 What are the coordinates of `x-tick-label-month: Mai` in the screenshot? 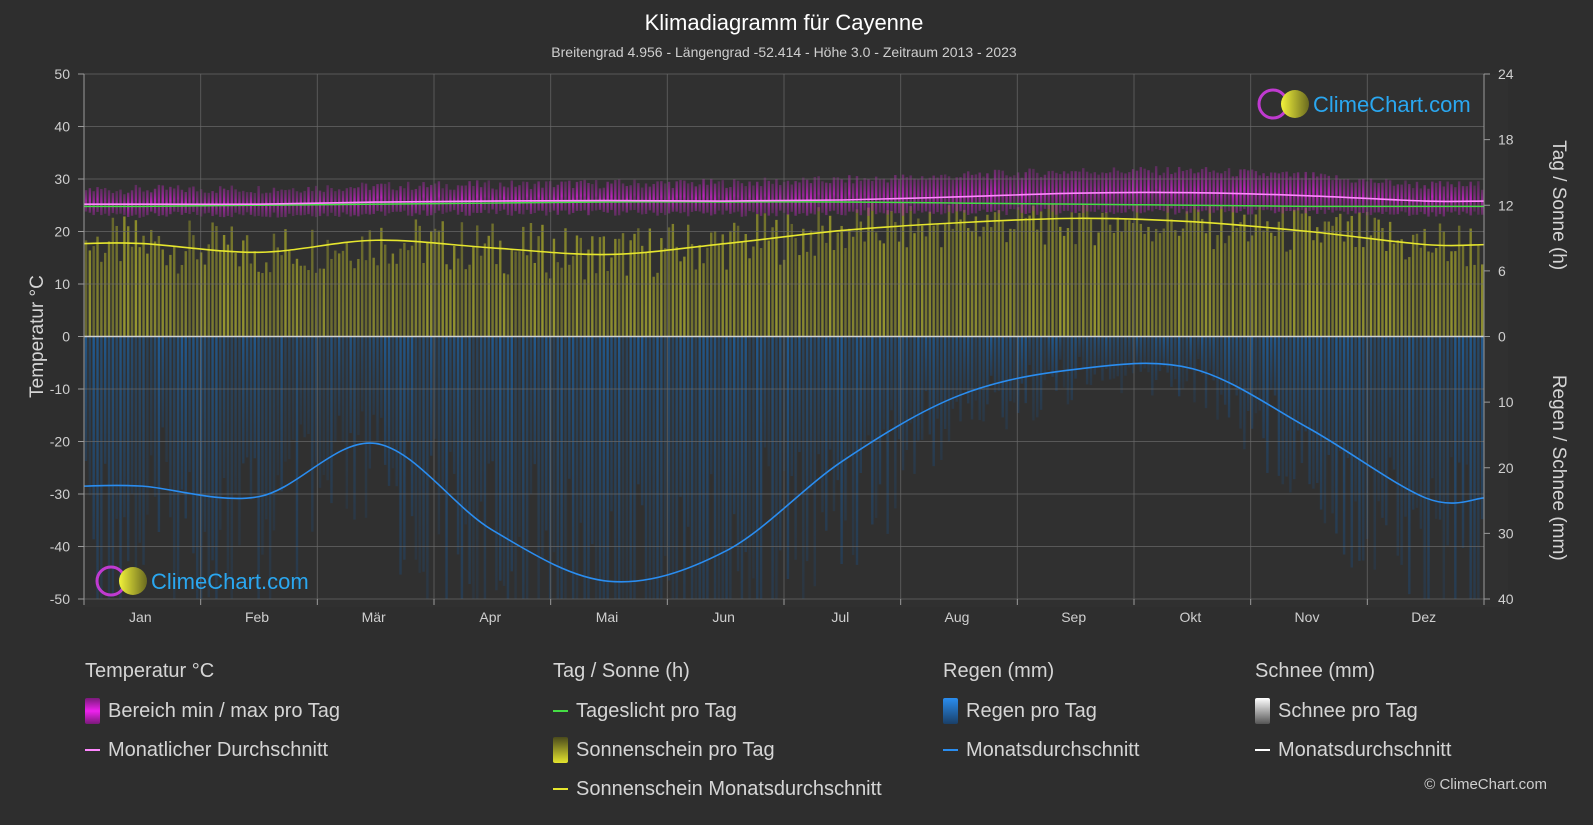 It's located at (607, 617).